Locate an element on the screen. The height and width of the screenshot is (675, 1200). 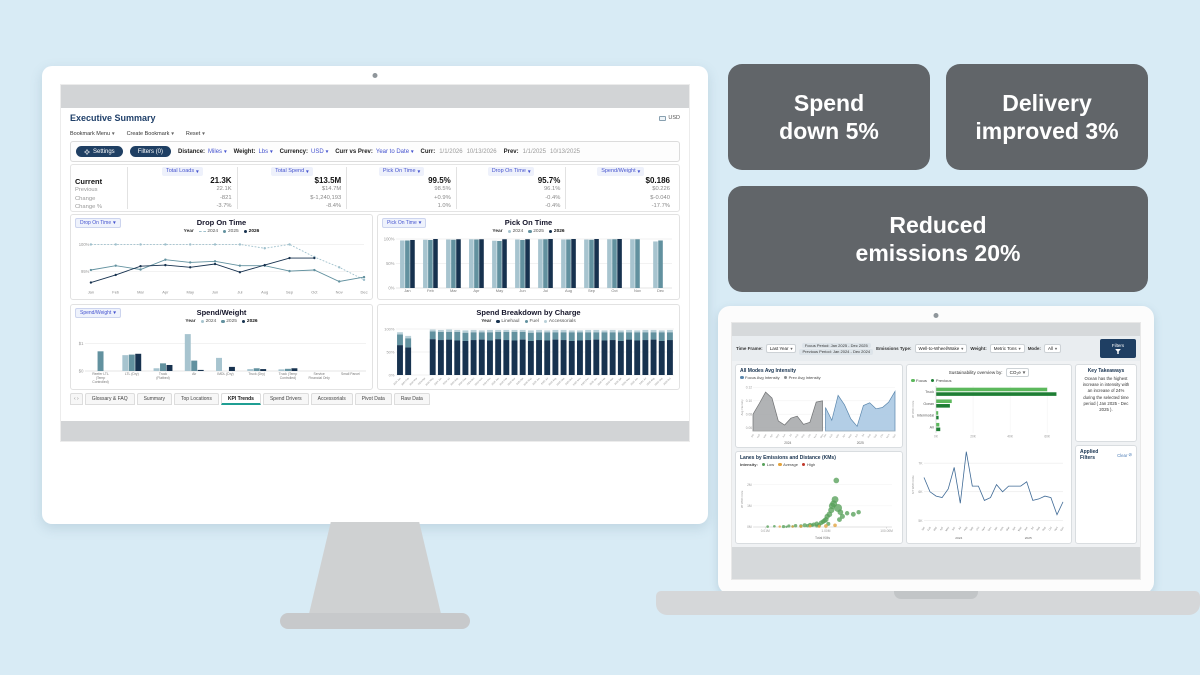
tab-raw-data: Raw Data is located at coordinates (411, 399).